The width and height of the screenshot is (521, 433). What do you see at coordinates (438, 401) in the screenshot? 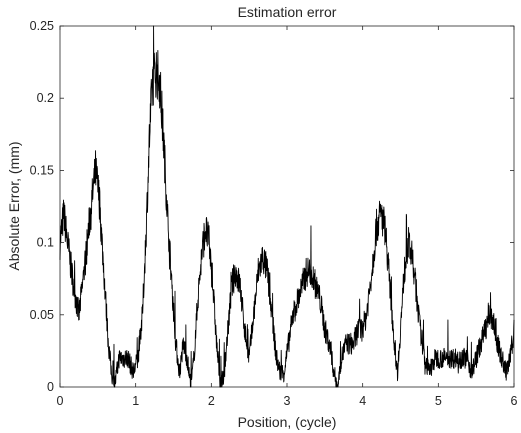
I see `x-tick-label: 5` at bounding box center [438, 401].